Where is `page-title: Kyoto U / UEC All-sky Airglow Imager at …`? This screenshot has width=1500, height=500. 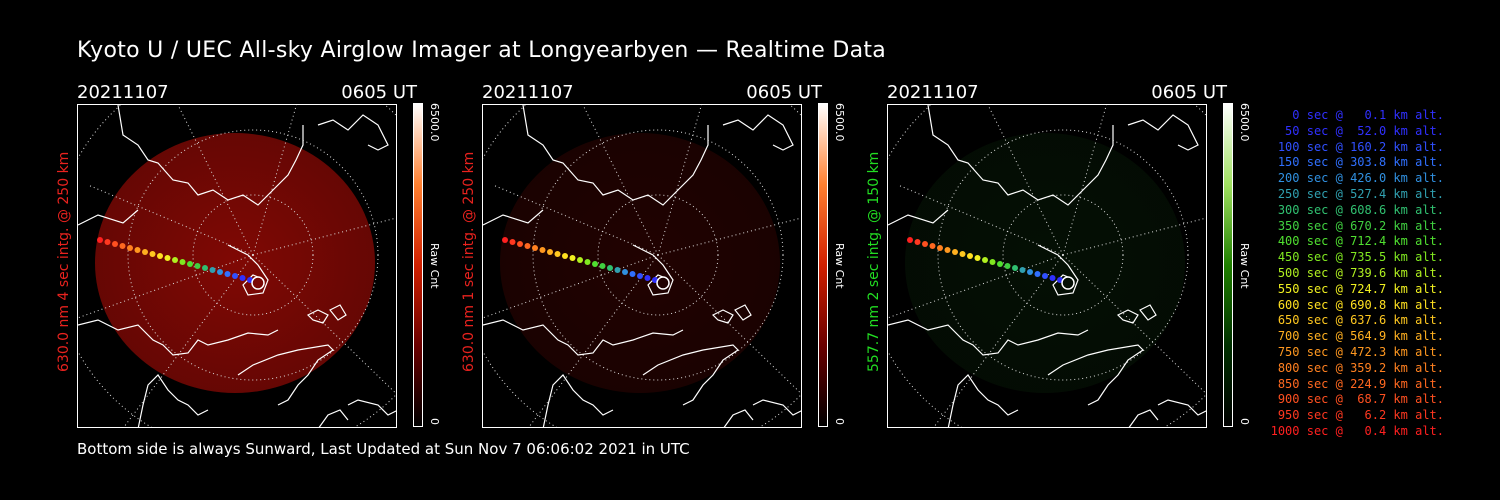
page-title: Kyoto U / UEC All-sky Airglow Imager at … is located at coordinates (482, 50).